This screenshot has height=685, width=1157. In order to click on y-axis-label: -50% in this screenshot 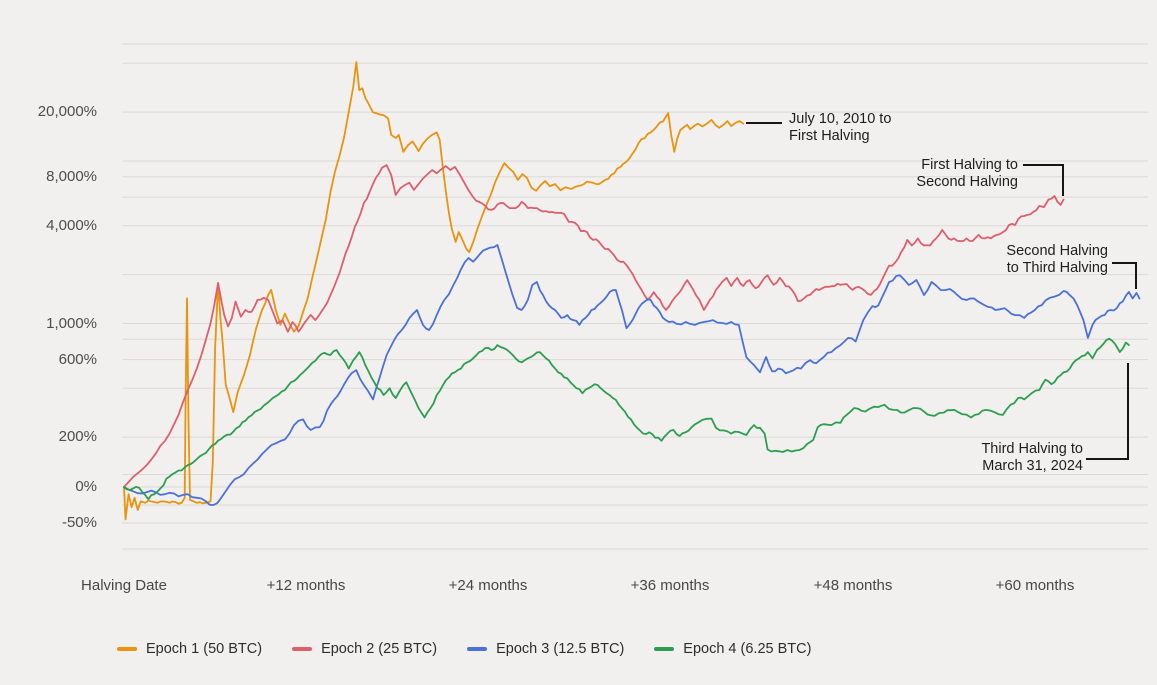, I will do `click(79, 522)`.